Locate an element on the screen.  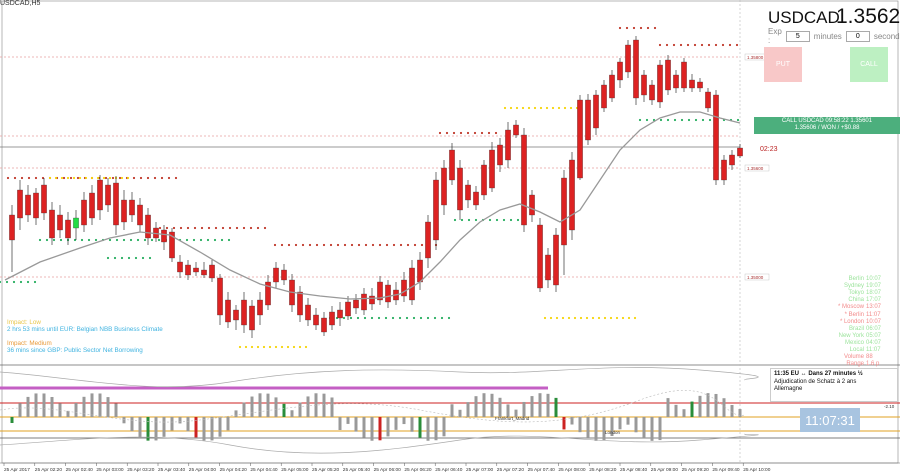
time-label: 25 Apr 06:00 is located at coordinates (388, 470).